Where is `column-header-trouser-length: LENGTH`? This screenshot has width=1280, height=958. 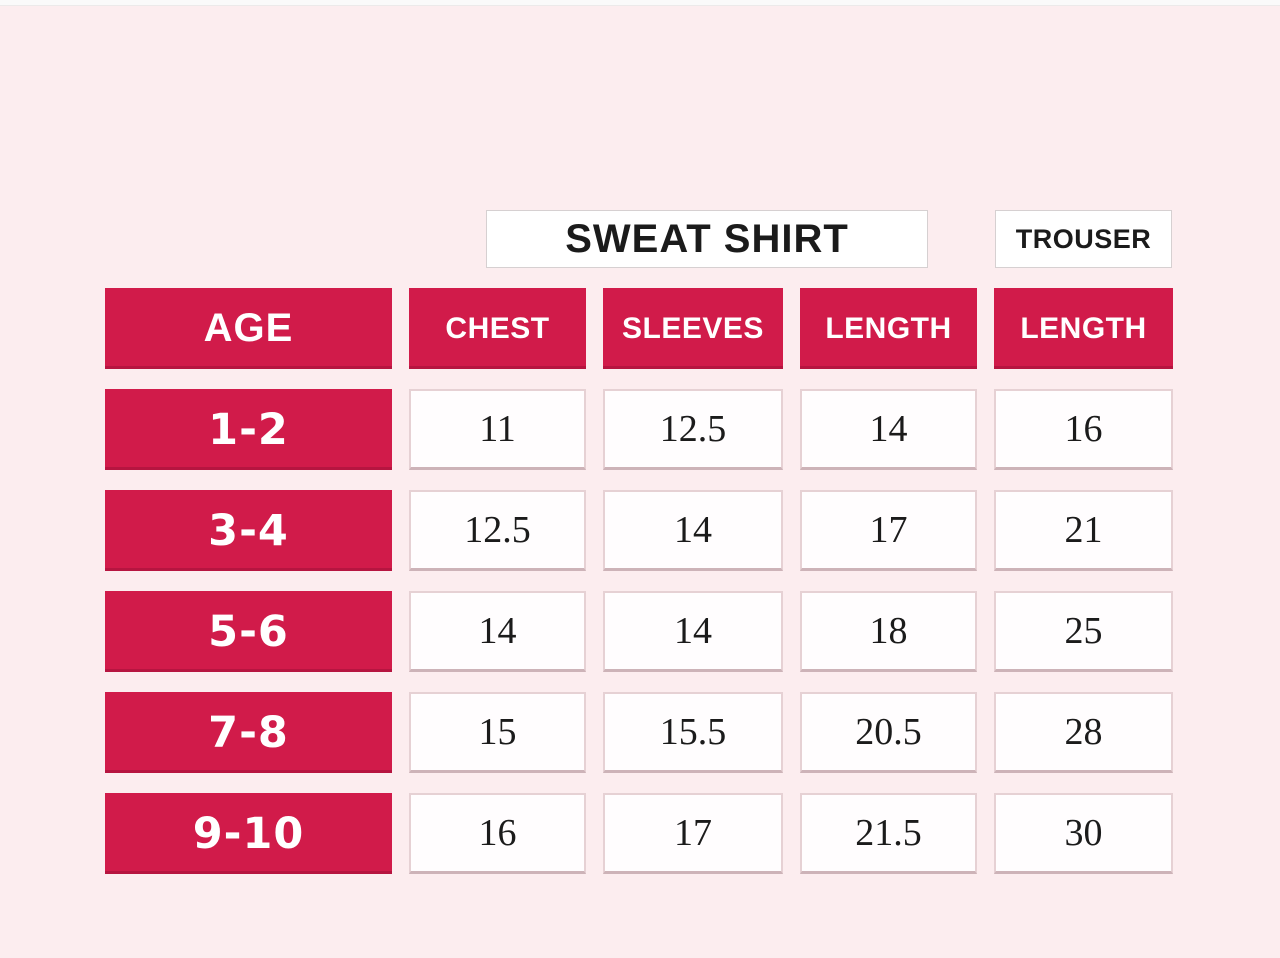 column-header-trouser-length: LENGTH is located at coordinates (1083, 328).